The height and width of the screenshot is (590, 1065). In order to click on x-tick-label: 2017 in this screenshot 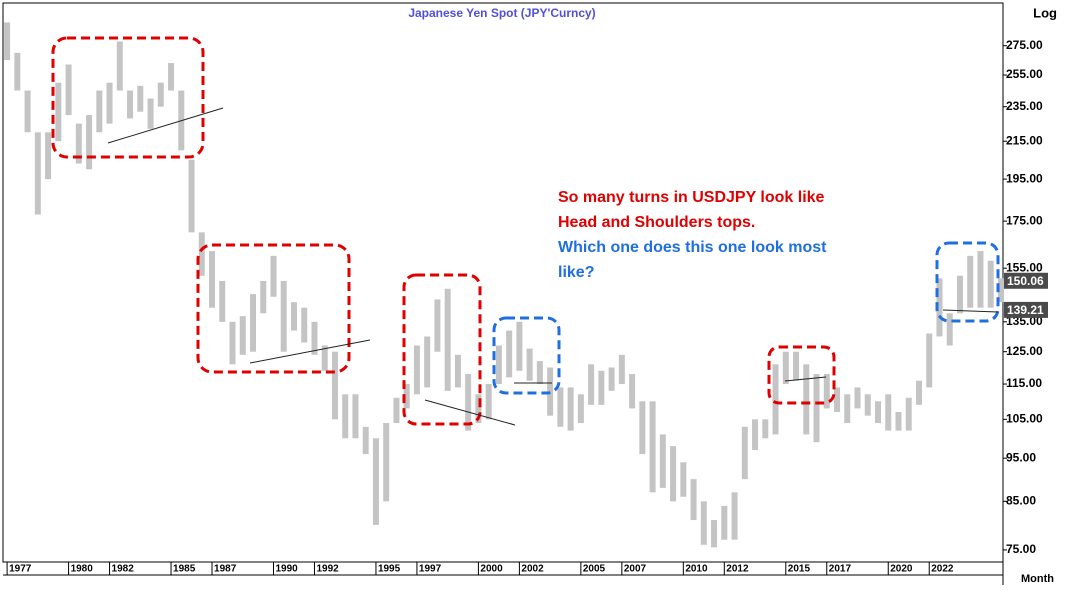, I will do `click(840, 569)`.